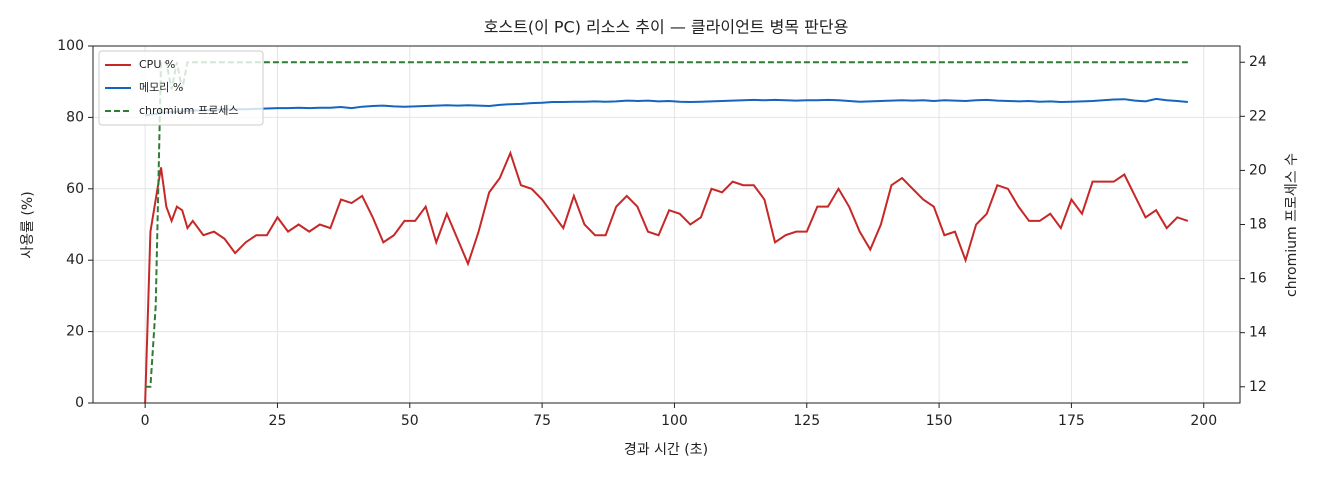 This screenshot has height=484, width=1320. Describe the element at coordinates (1292, 225) in the screenshot. I see `y2-axis-label: chromium 프로세스 수` at that location.